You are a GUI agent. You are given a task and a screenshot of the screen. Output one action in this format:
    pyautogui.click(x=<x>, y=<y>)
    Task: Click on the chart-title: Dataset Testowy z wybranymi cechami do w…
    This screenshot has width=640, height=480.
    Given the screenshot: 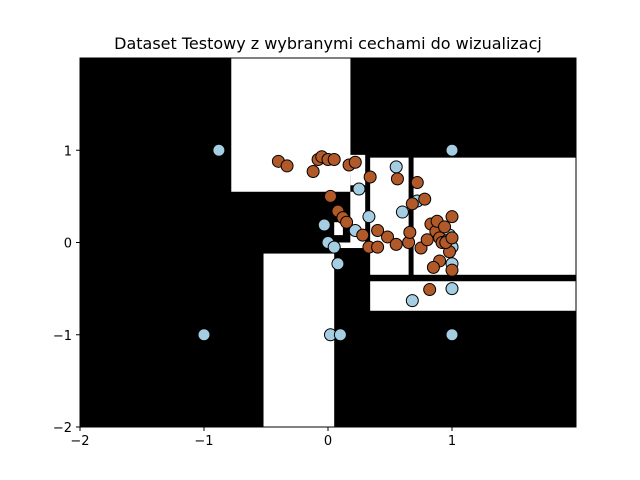 What is the action you would take?
    pyautogui.click(x=328, y=43)
    